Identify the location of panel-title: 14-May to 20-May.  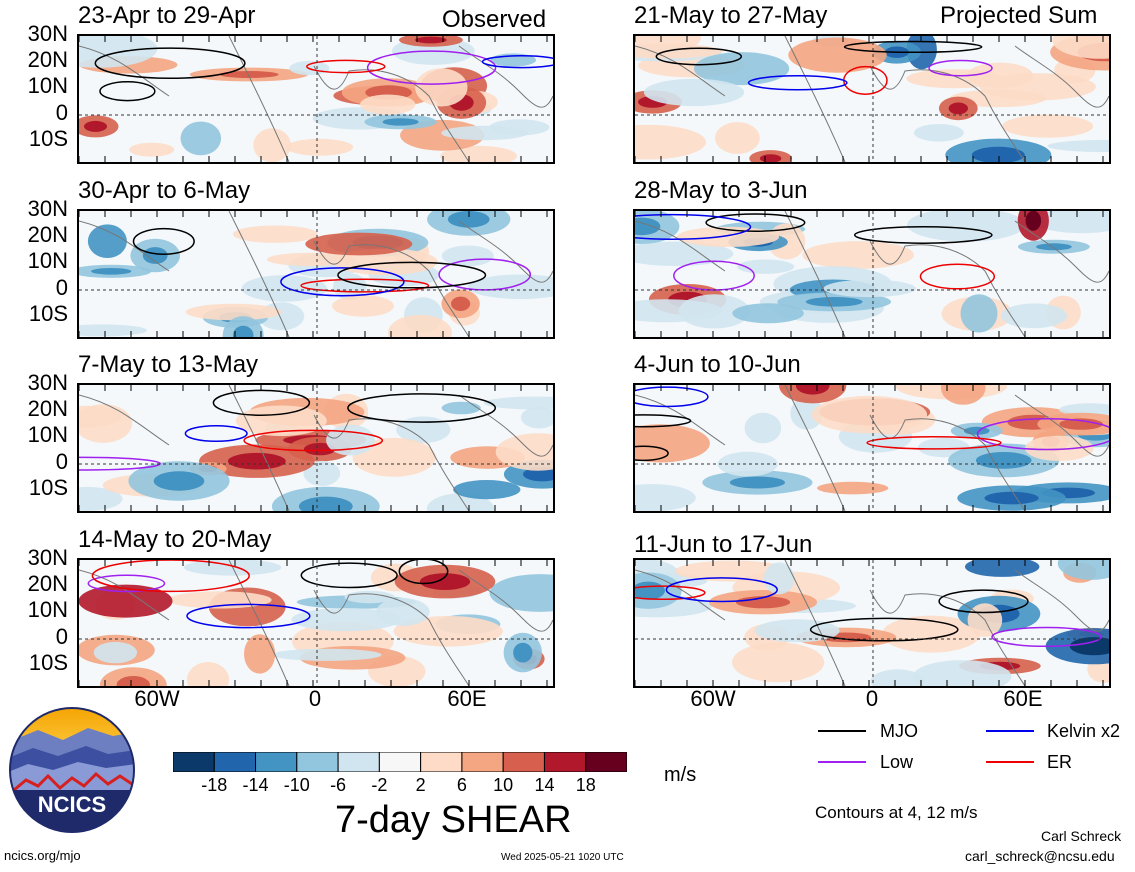
(175, 539).